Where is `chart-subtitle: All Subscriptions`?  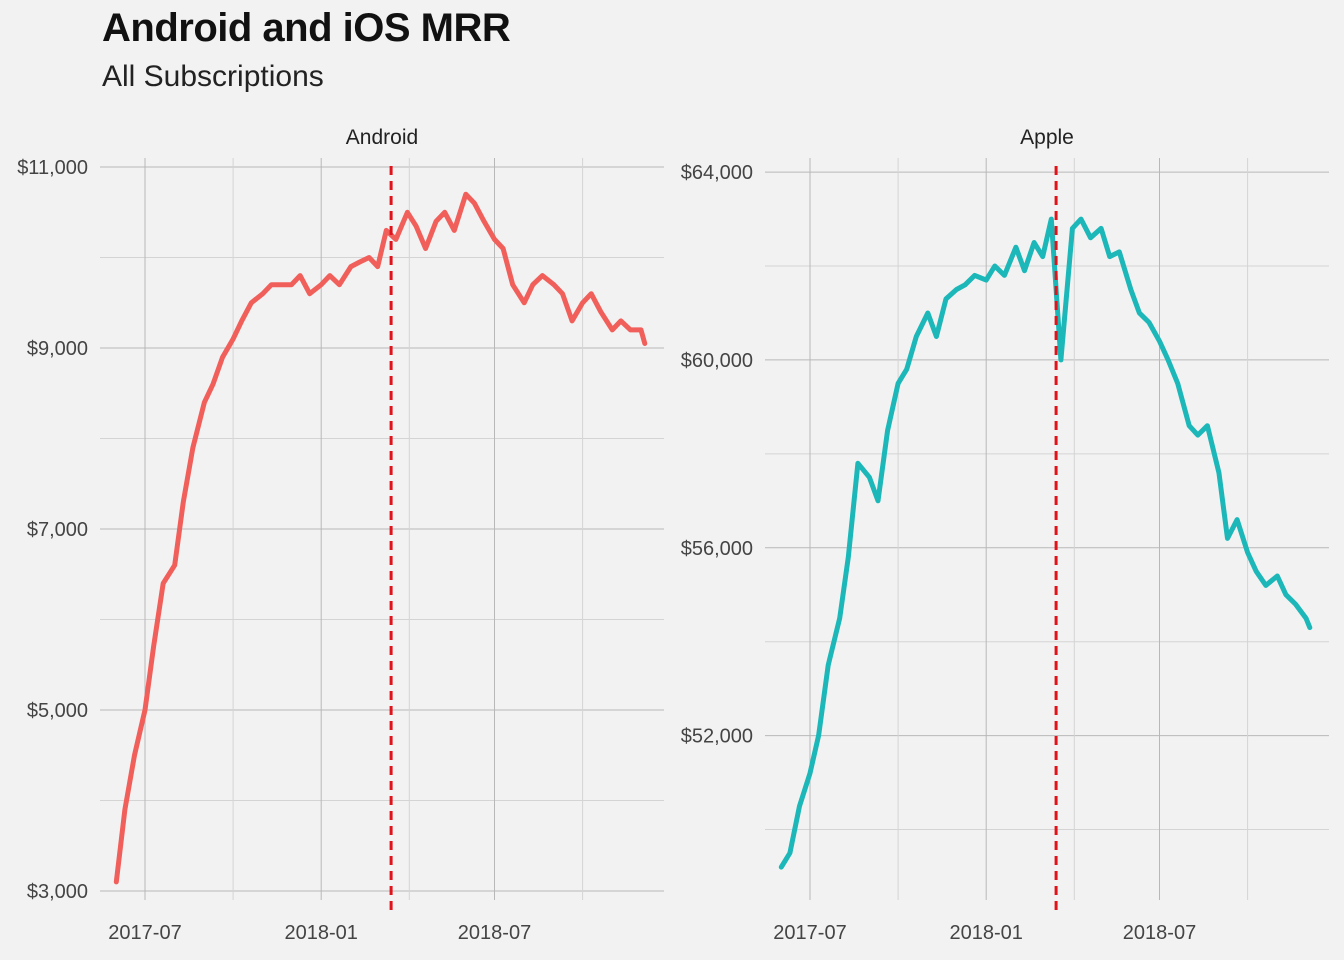
chart-subtitle: All Subscriptions is located at coordinates (213, 76).